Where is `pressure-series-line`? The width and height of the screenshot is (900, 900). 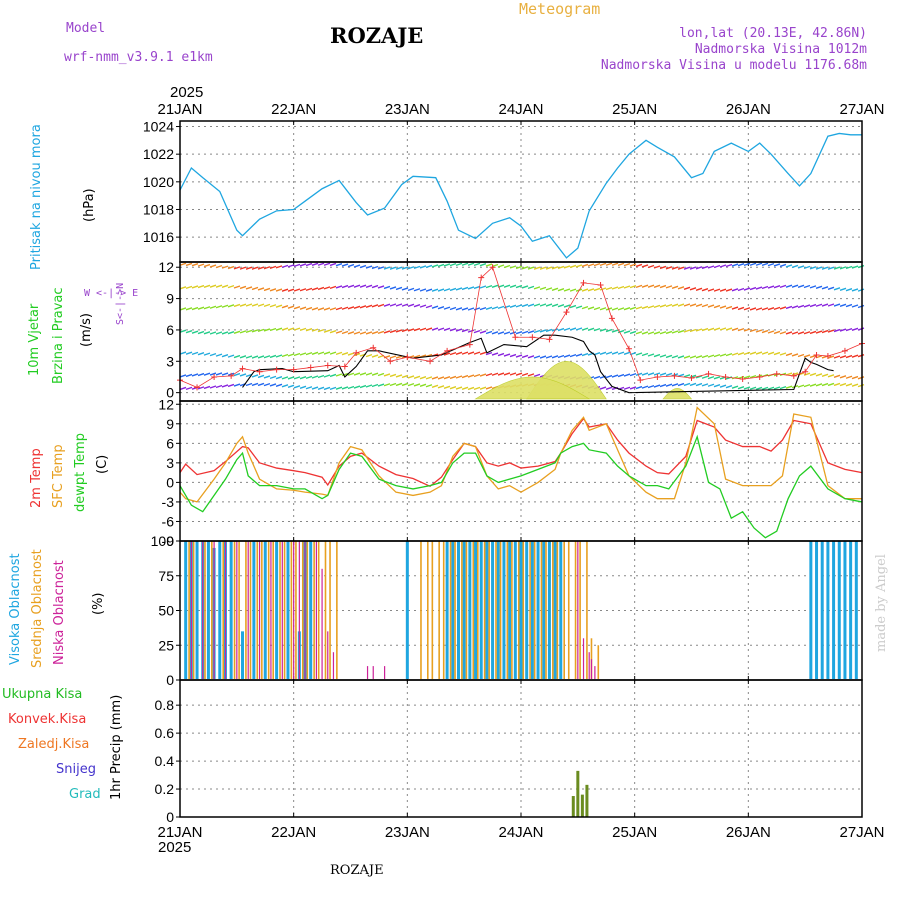
pressure-series-line is located at coordinates (520, 195).